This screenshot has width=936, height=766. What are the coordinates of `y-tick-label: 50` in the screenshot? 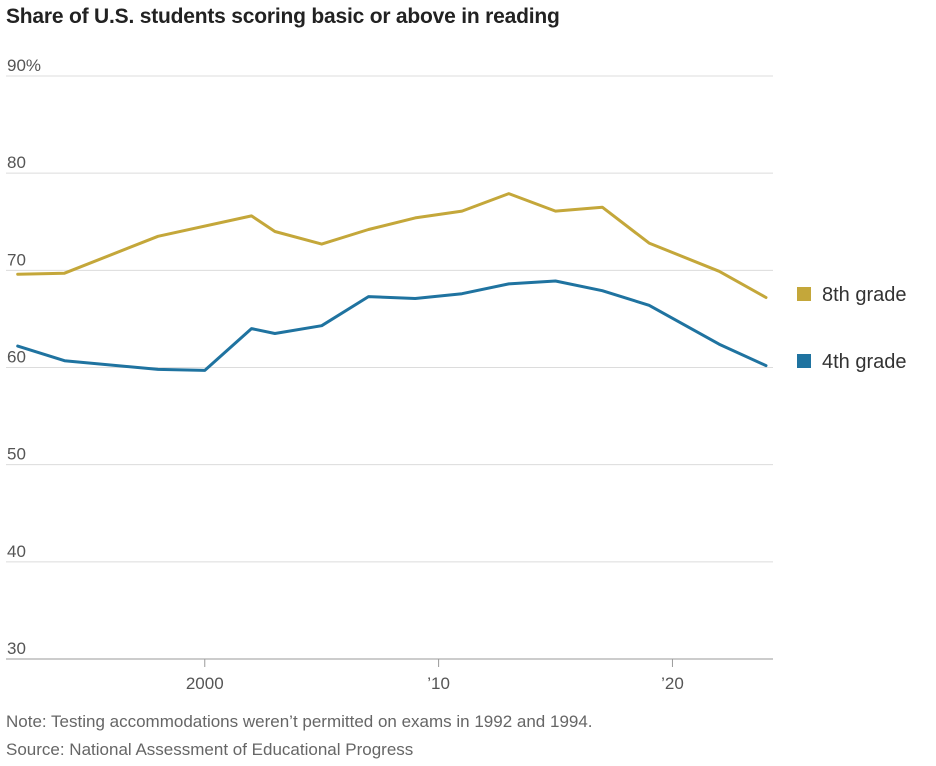 It's located at (16, 454).